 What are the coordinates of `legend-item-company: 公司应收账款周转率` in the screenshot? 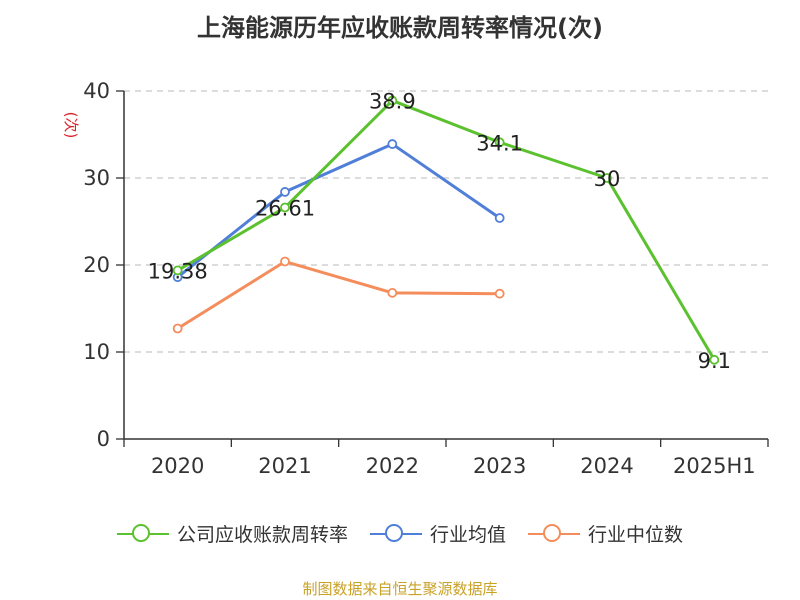 It's located at (232, 533).